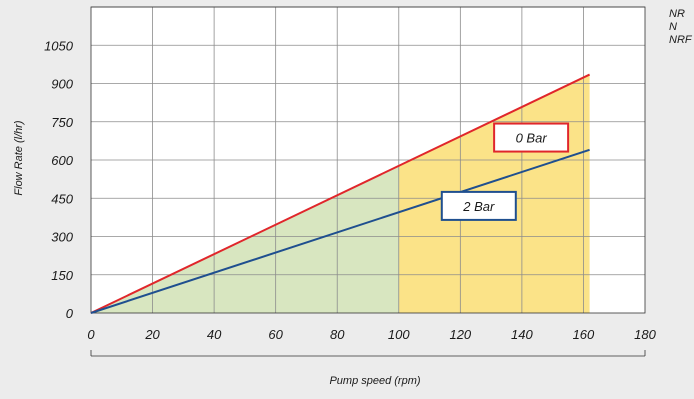  What do you see at coordinates (19, 158) in the screenshot?
I see `y-axis-label: Flow Rate (l/hr)` at bounding box center [19, 158].